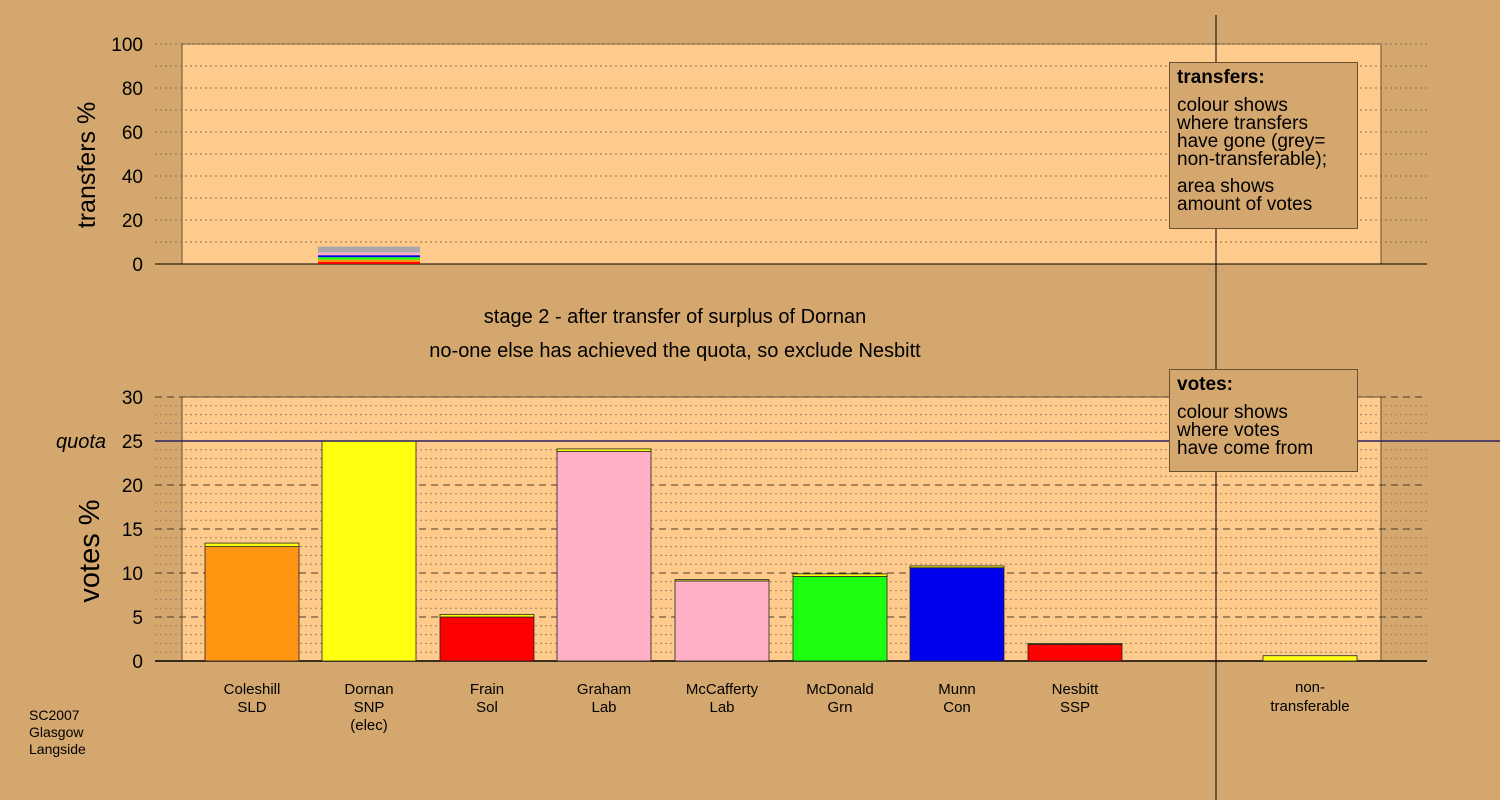 This screenshot has width=1500, height=800. Describe the element at coordinates (132, 89) in the screenshot. I see `transfers-tick-label: 80` at that location.